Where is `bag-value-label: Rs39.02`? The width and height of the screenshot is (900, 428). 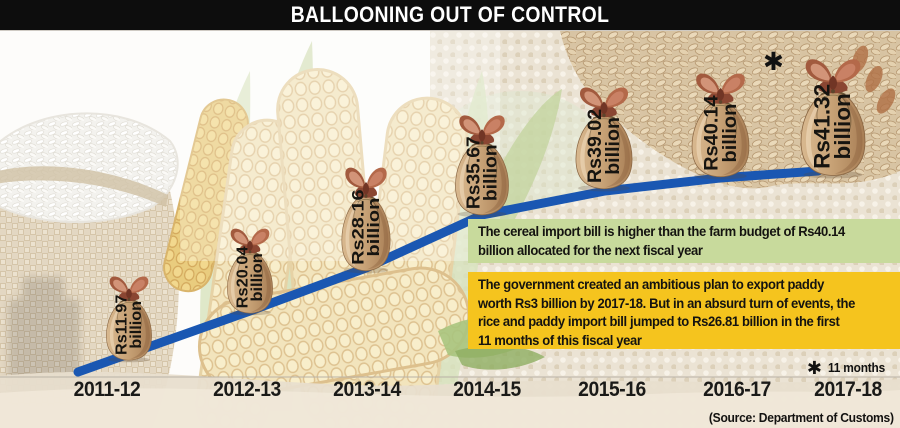
bag-value-label: Rs39.02 is located at coordinates (595, 146).